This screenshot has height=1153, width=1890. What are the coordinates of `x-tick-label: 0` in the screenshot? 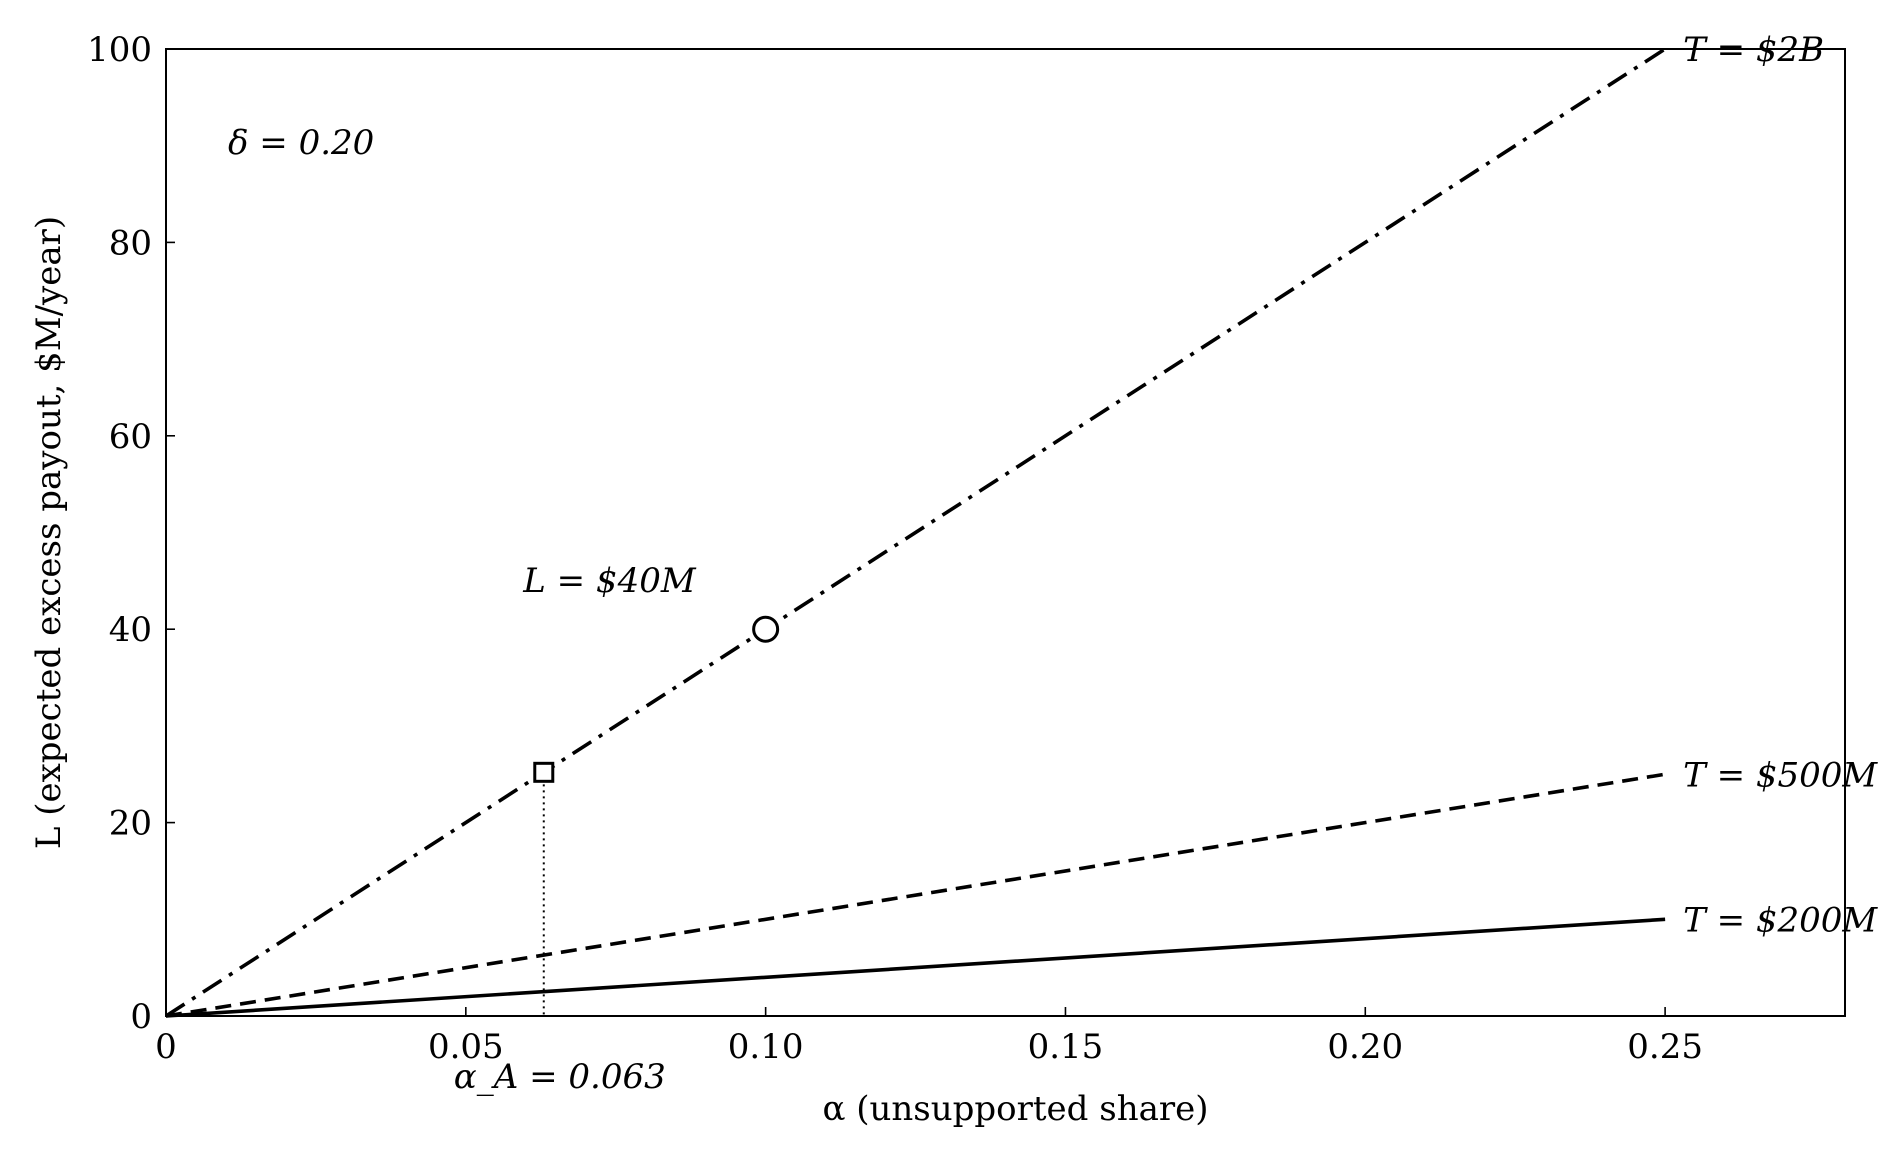 It's located at (166, 1047).